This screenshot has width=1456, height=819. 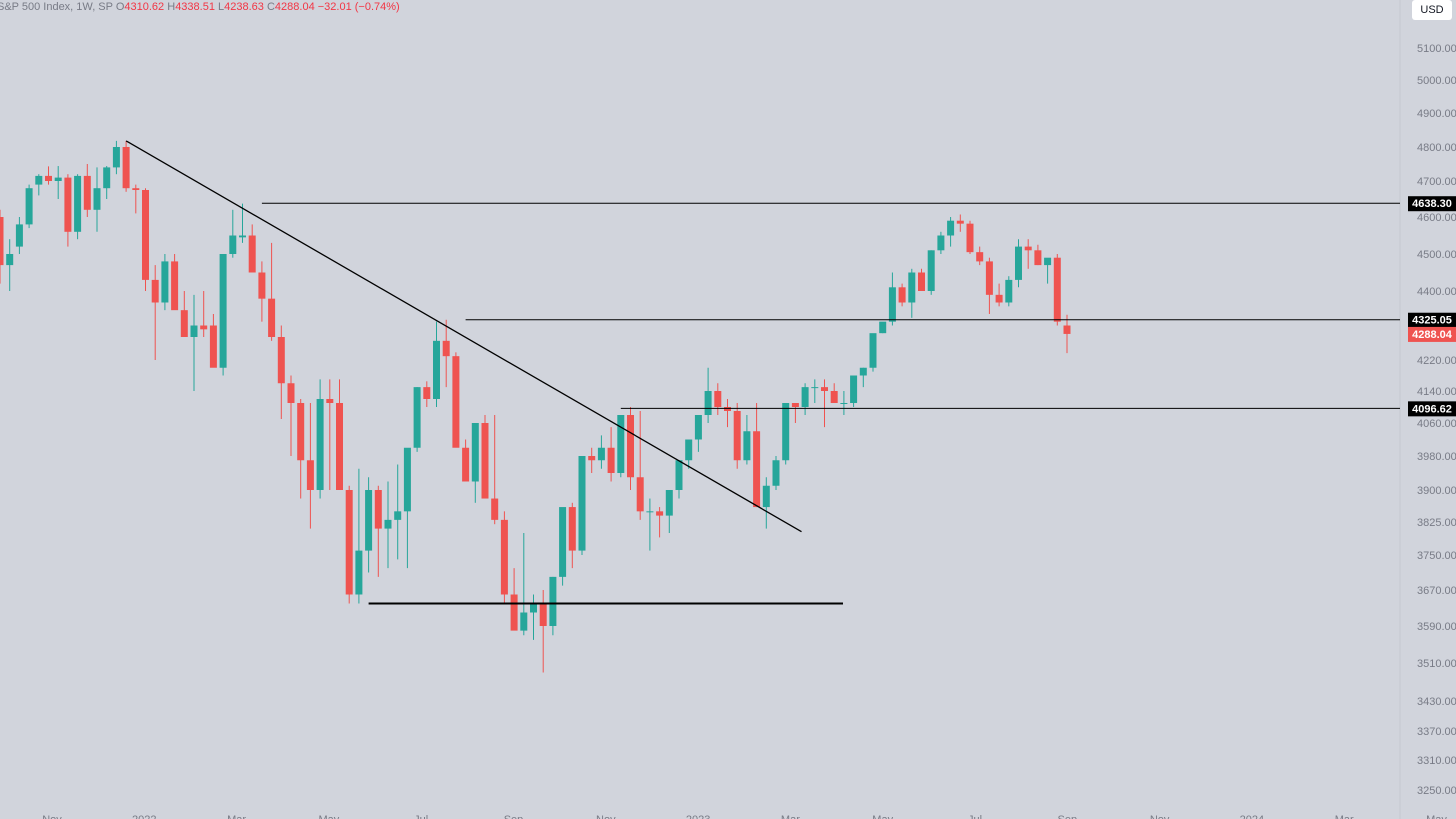 I want to click on y-tick-label: 4140.00, so click(x=1436, y=392).